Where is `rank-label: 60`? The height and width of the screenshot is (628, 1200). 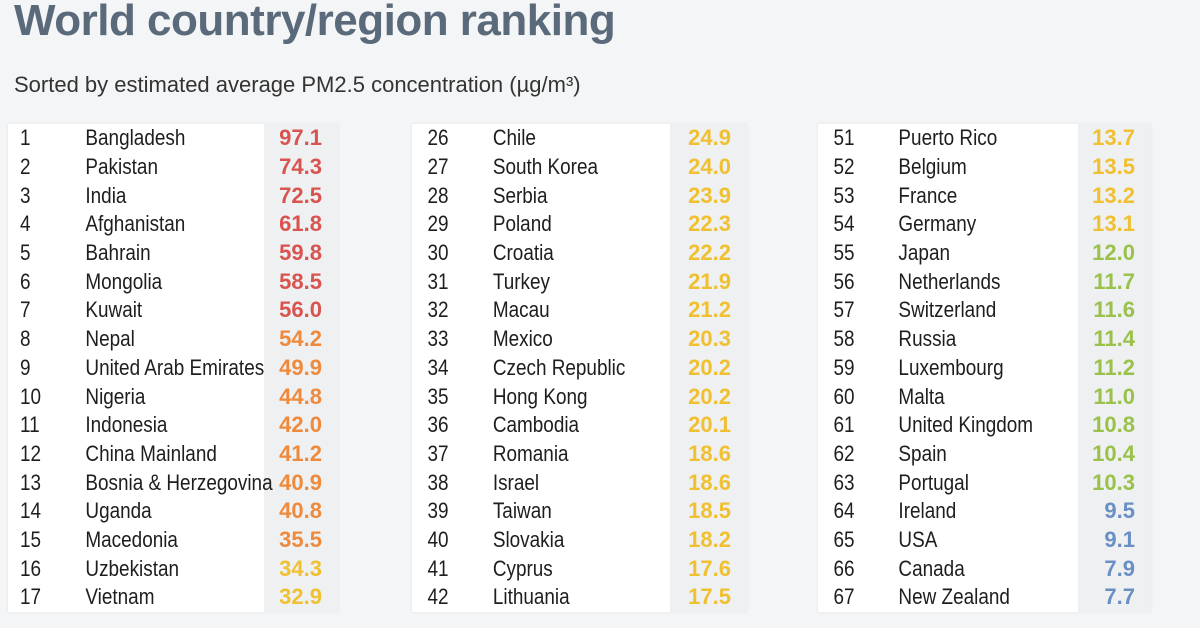
rank-label: 60 is located at coordinates (844, 396).